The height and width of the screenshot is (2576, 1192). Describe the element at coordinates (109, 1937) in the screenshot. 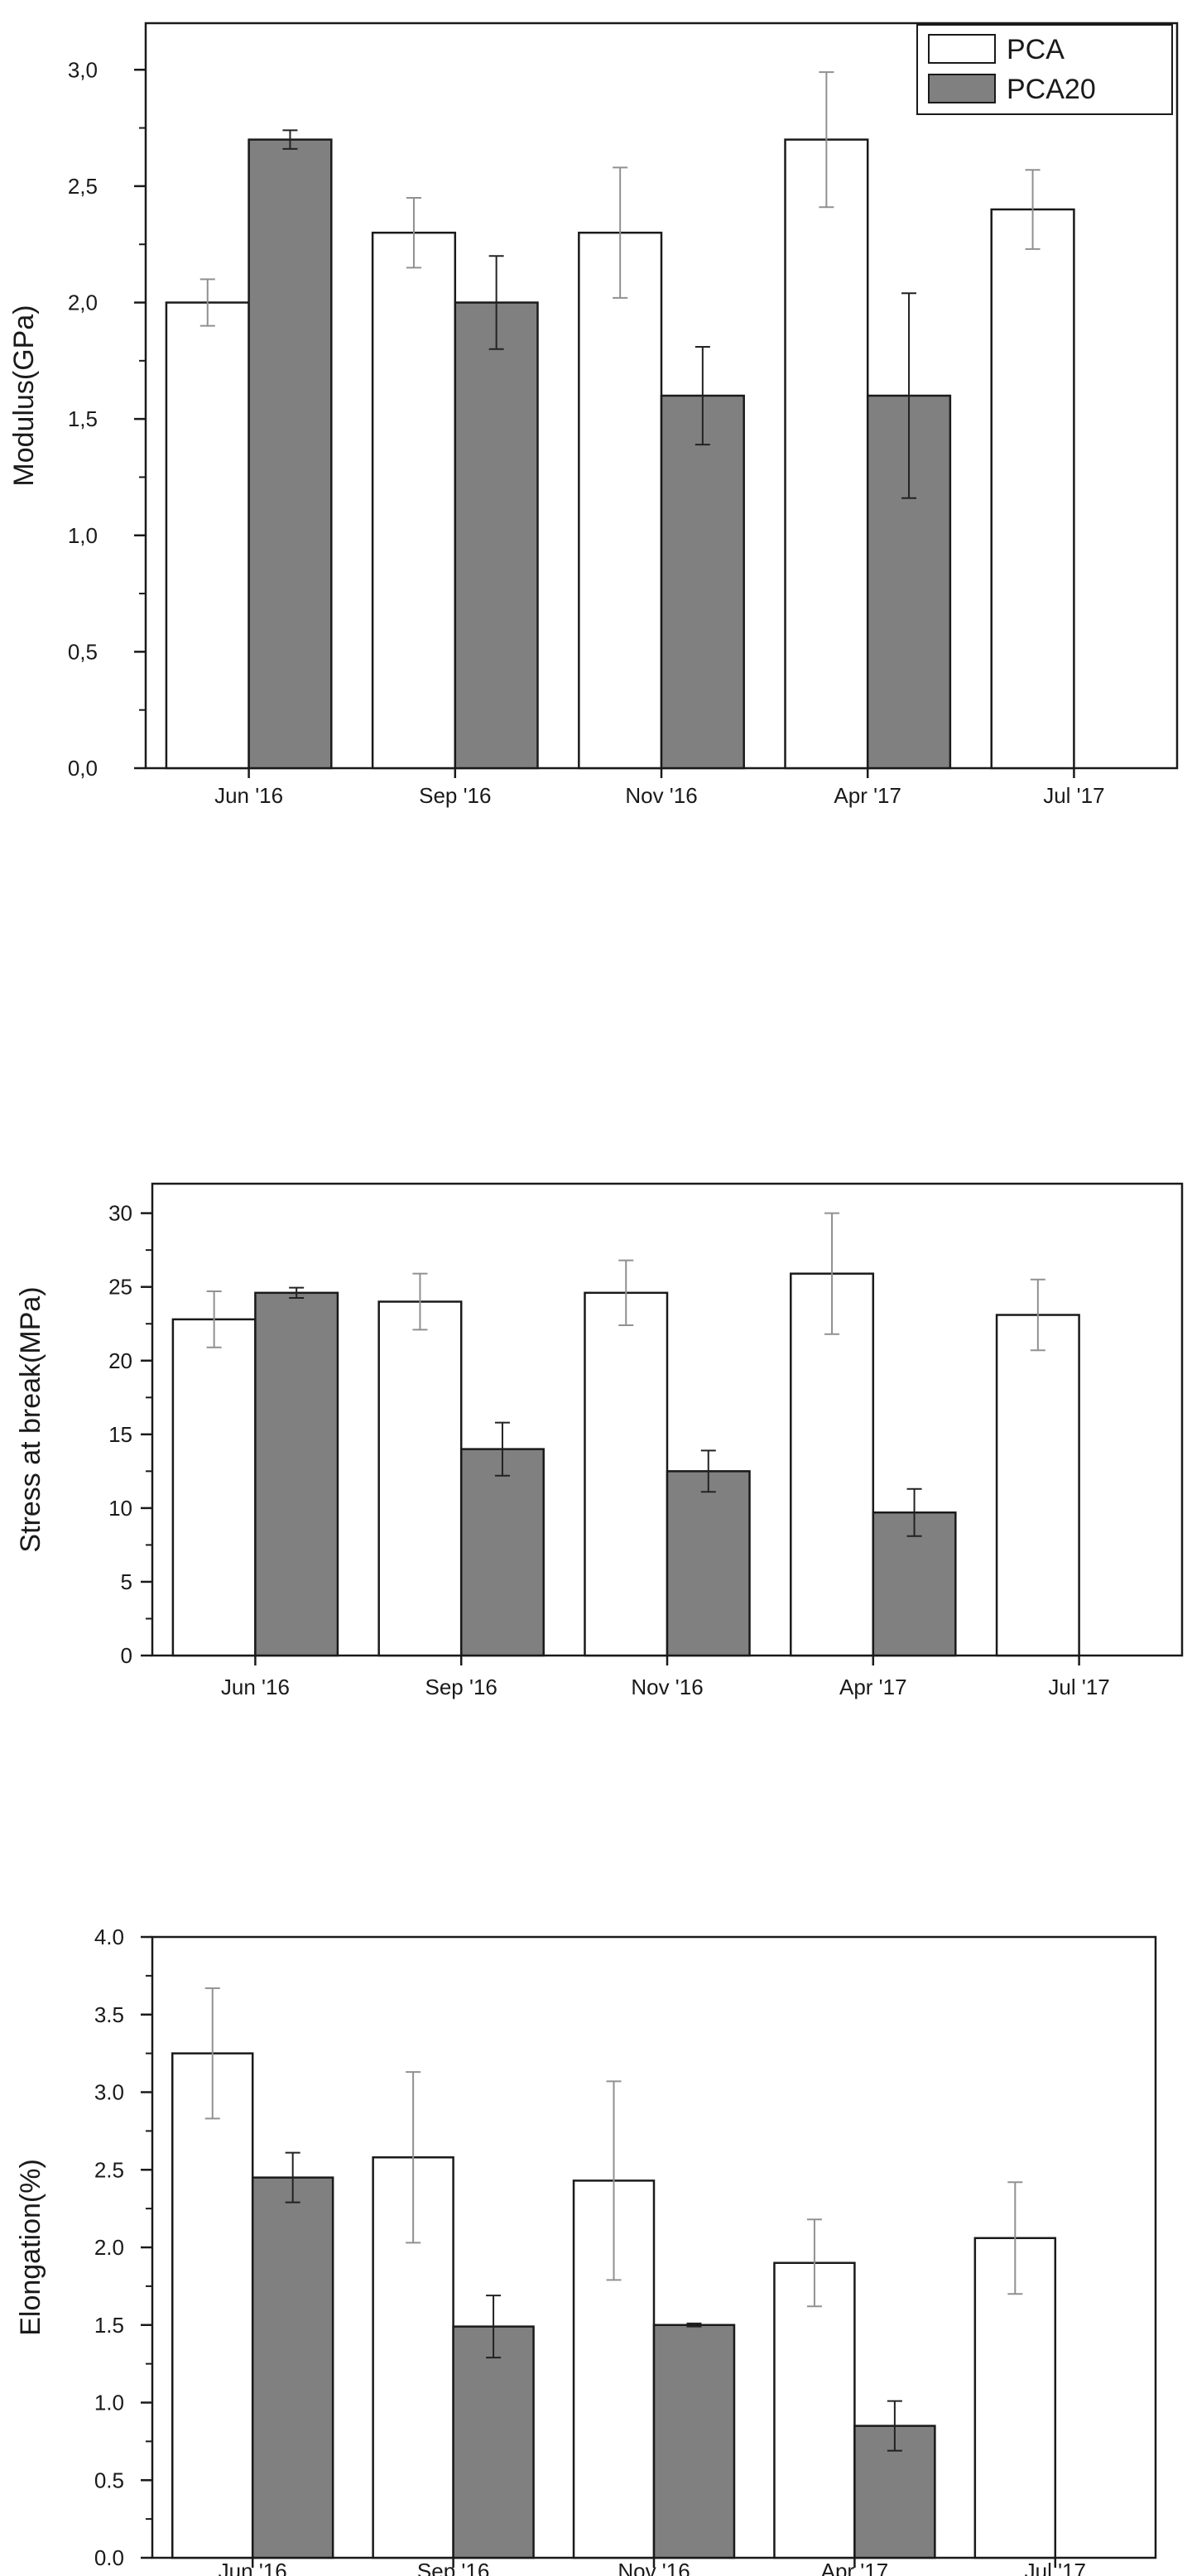

I see `y-tick-label: 4.0` at that location.